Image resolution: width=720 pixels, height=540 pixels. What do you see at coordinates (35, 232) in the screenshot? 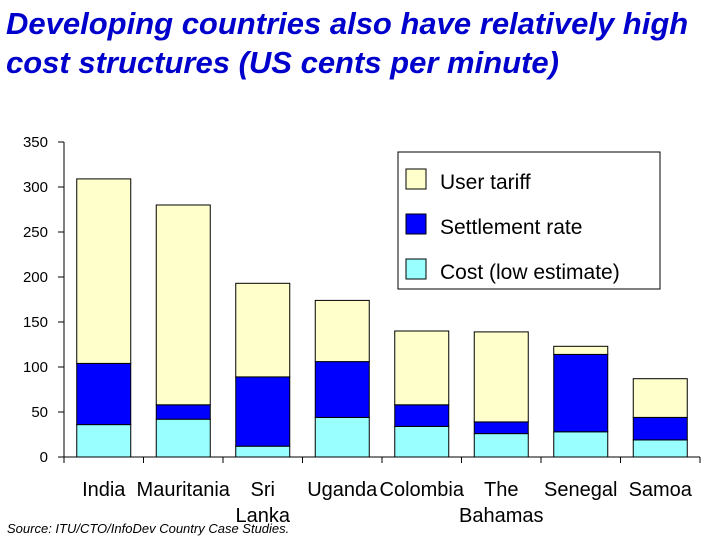
I see `y-tick-label: 250` at bounding box center [35, 232].